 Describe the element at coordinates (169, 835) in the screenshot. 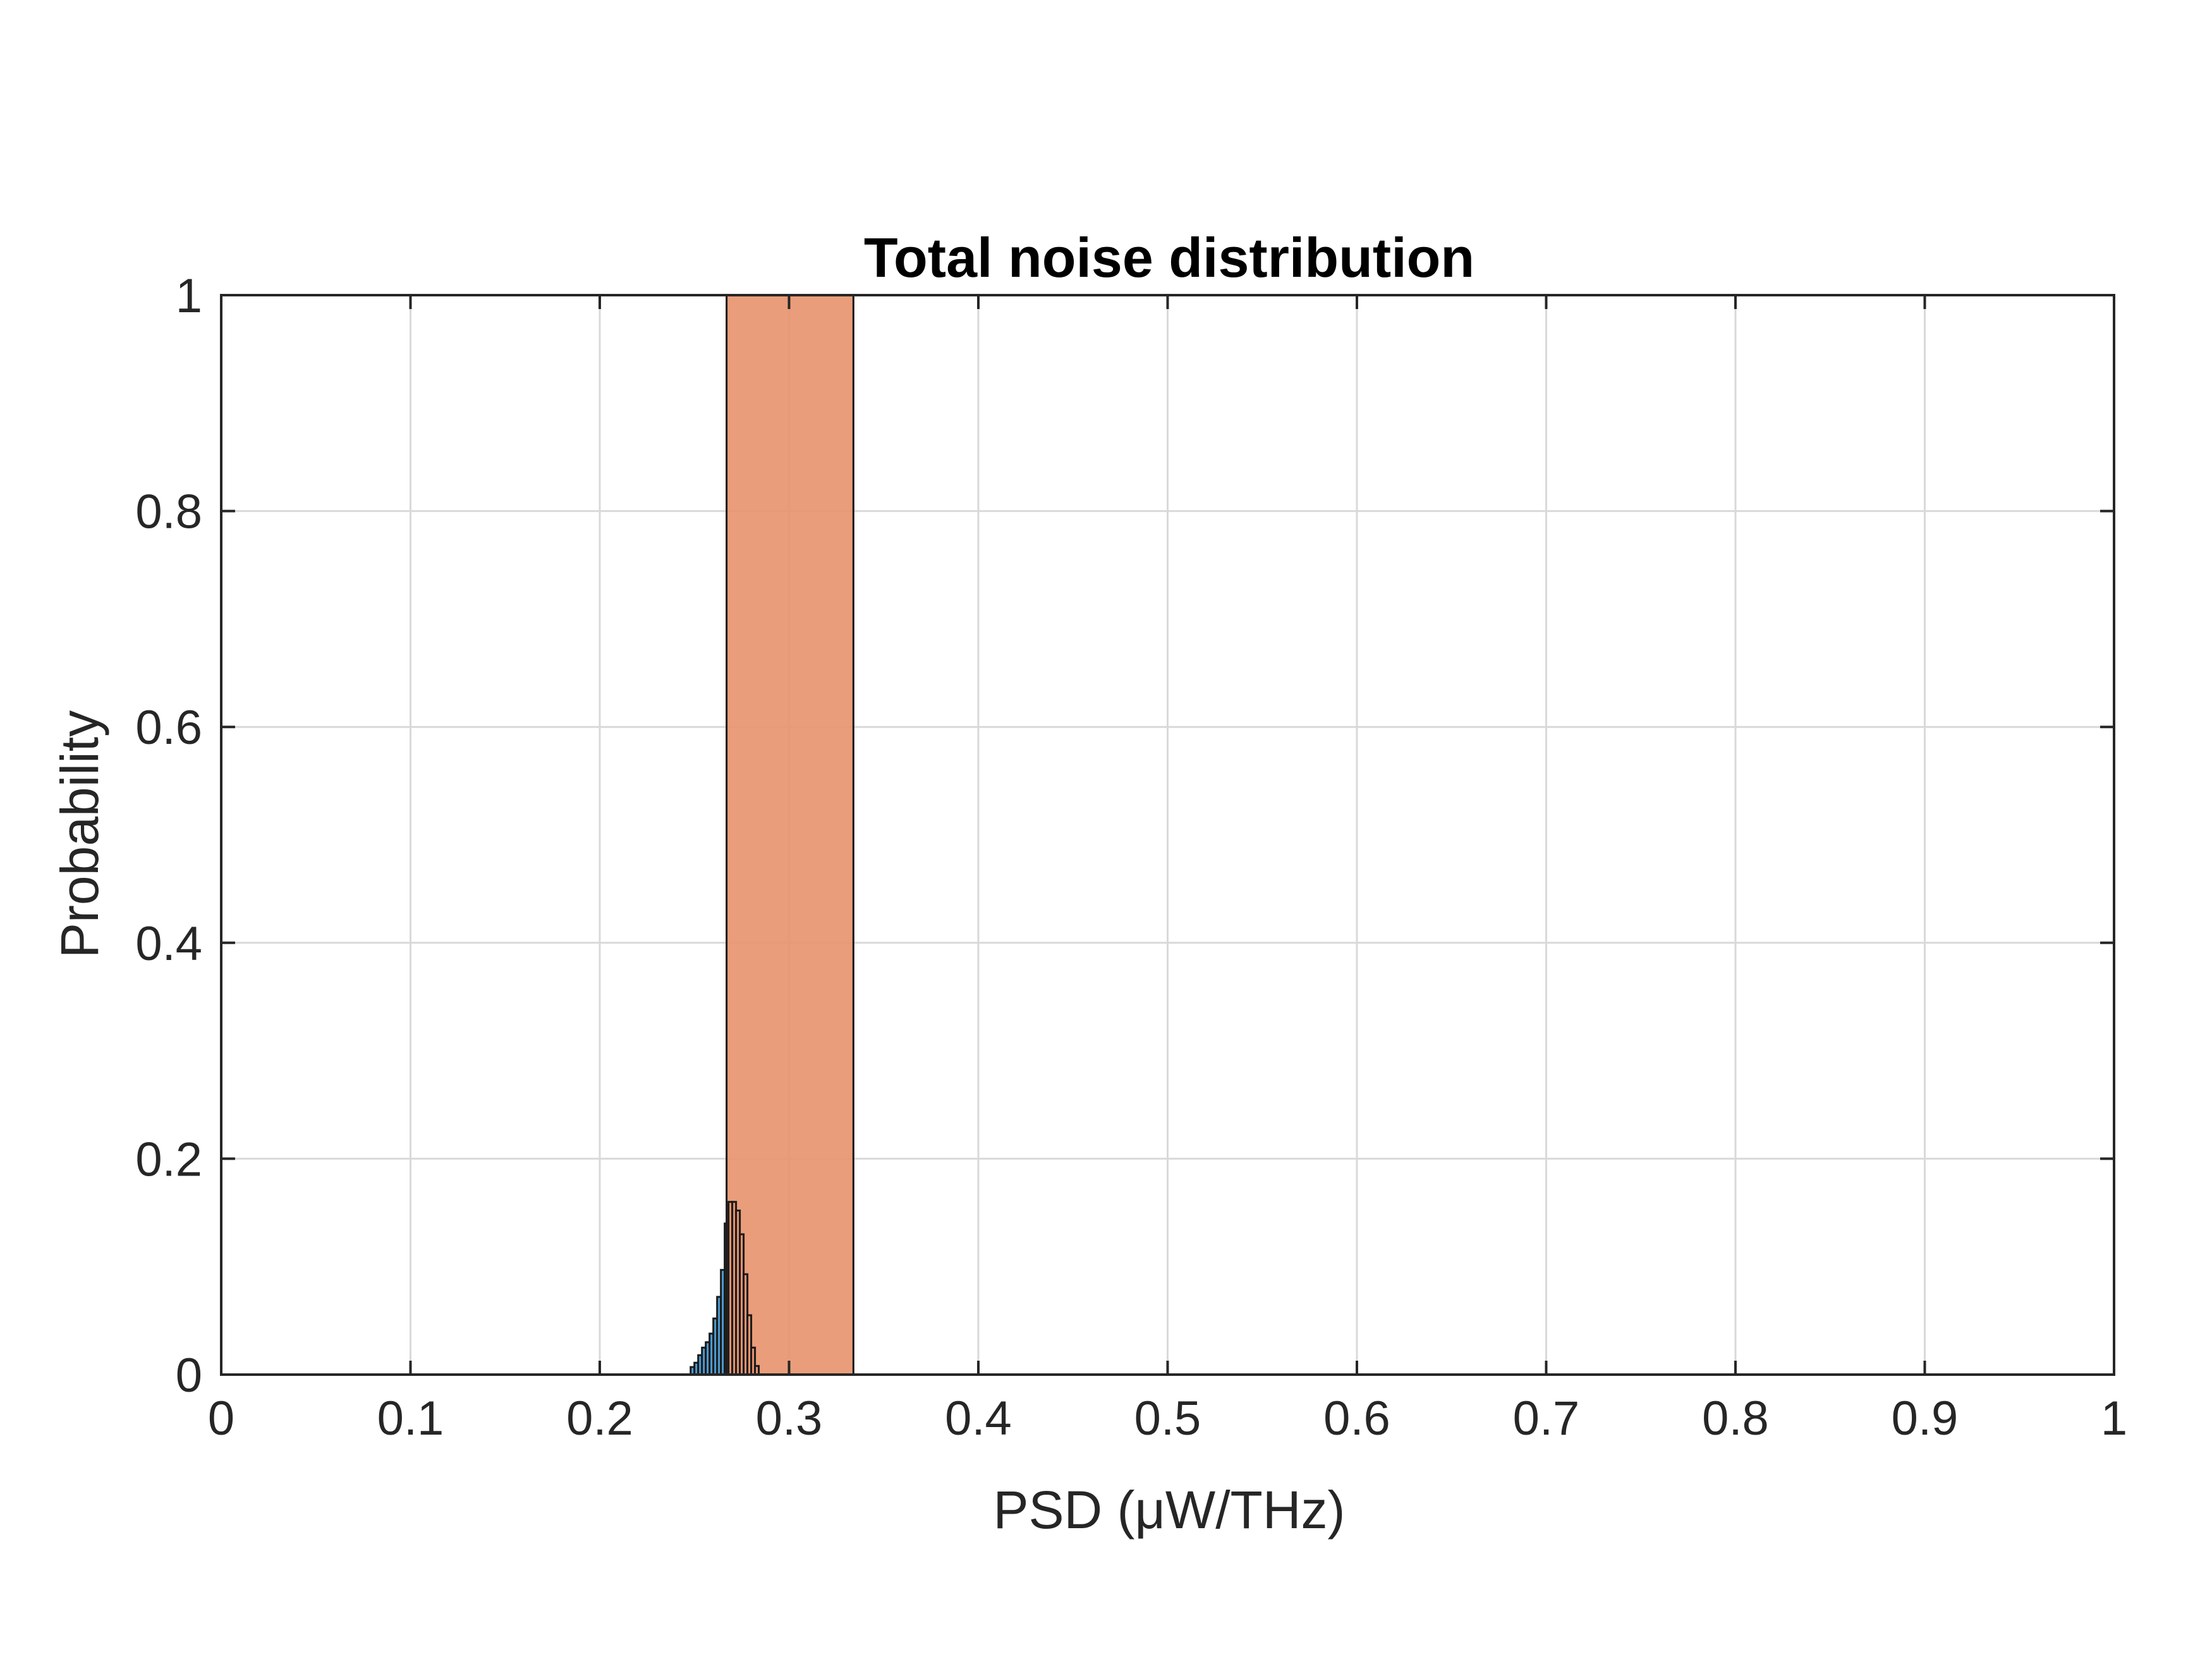

I see `y-tick-labels: 0 0.2 0.4 0.6 0.8 1` at that location.